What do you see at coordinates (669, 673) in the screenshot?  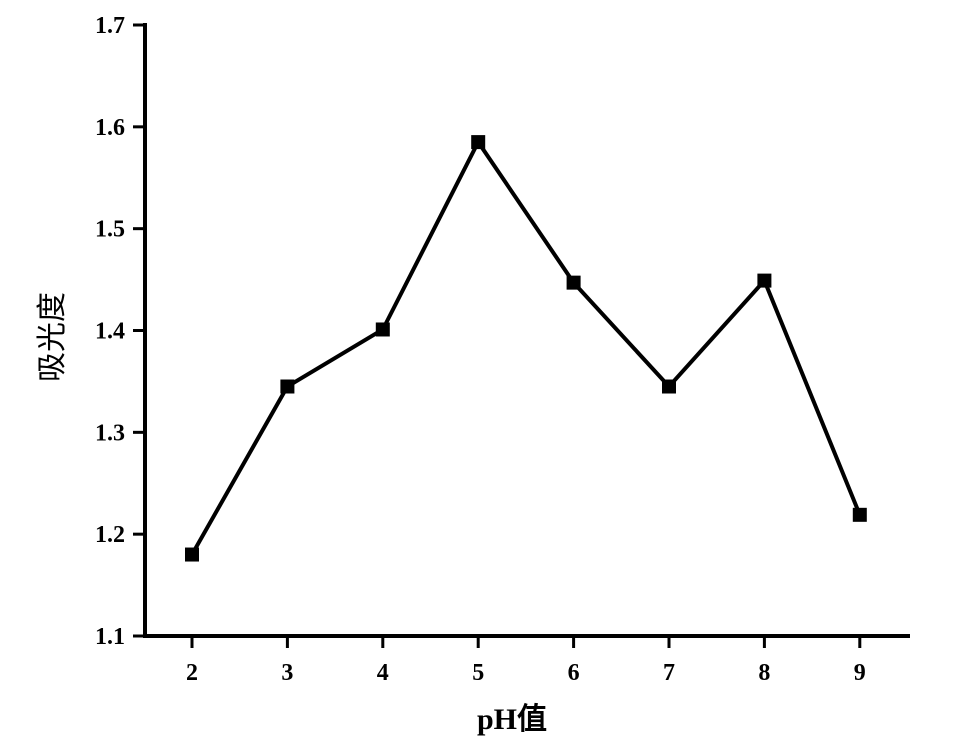 I see `x-tick-label: 7` at bounding box center [669, 673].